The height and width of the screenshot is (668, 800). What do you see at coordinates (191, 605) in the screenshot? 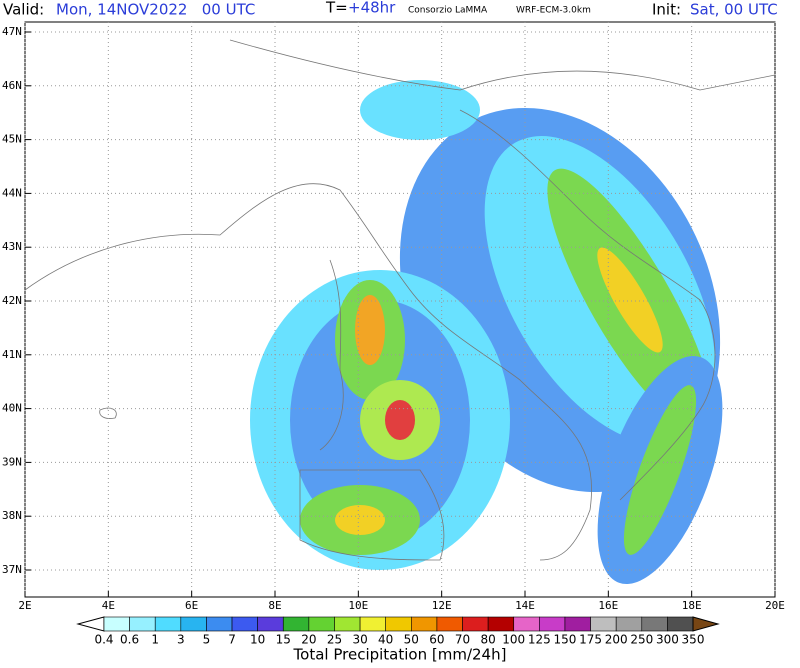
I see `lon-label: 6E` at bounding box center [191, 605].